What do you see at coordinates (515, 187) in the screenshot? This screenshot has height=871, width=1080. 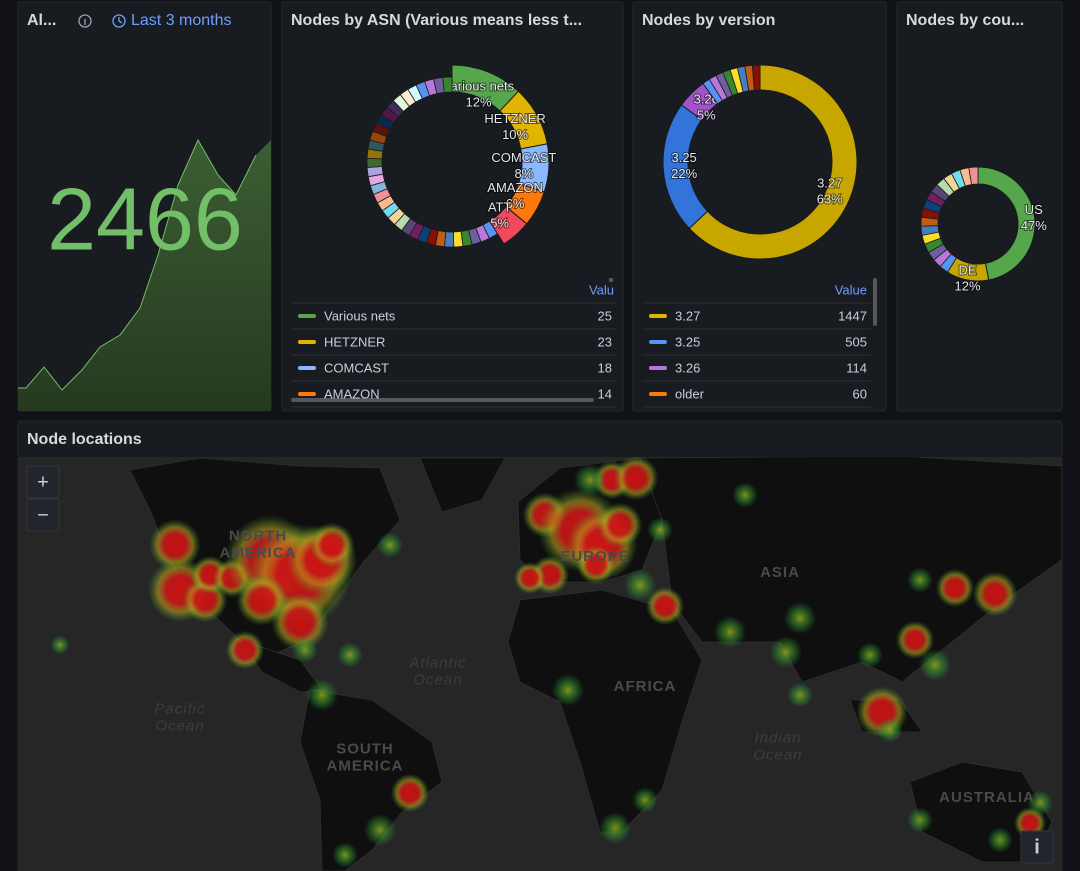 I see `slice-label: AMAZON` at bounding box center [515, 187].